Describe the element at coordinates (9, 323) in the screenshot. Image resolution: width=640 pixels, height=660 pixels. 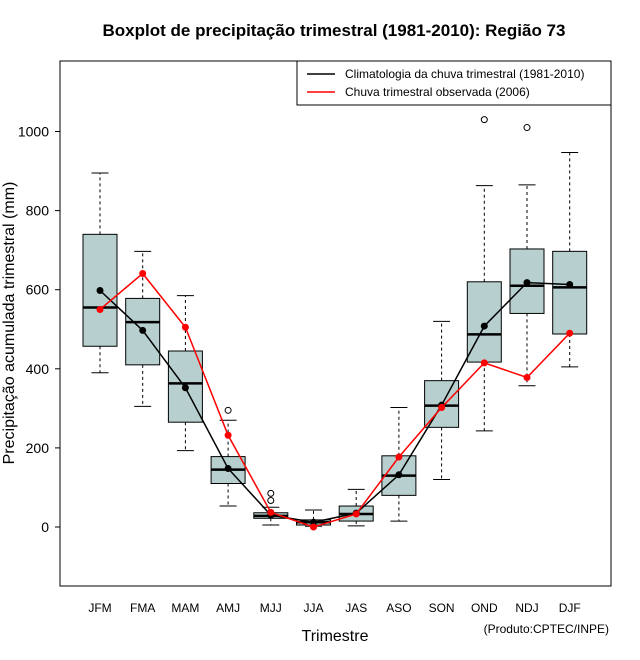
I see `y-axis-label: Precipitação acumulada trimestral (mm)` at that location.